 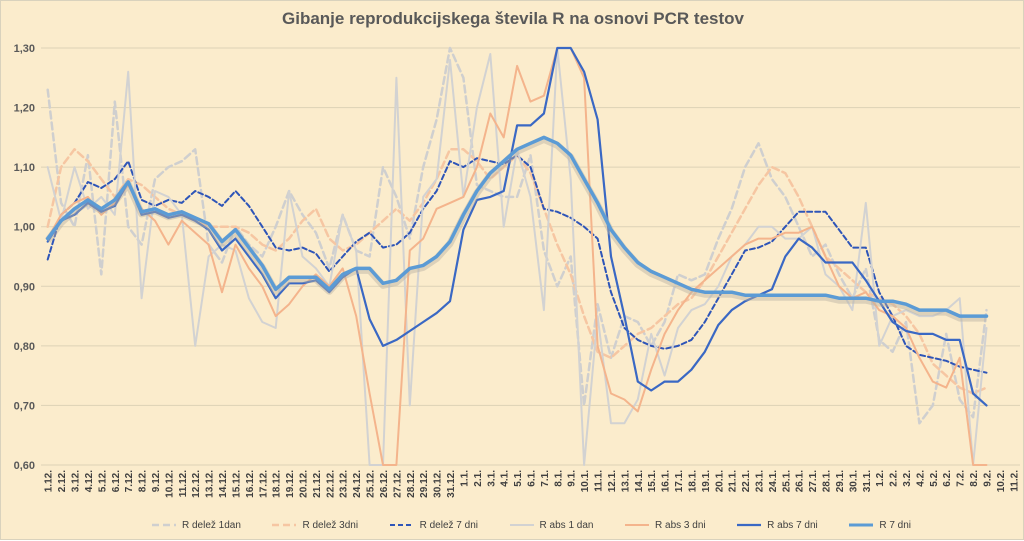 What do you see at coordinates (24, 347) in the screenshot?
I see `y-tick-label: 0,80` at bounding box center [24, 347].